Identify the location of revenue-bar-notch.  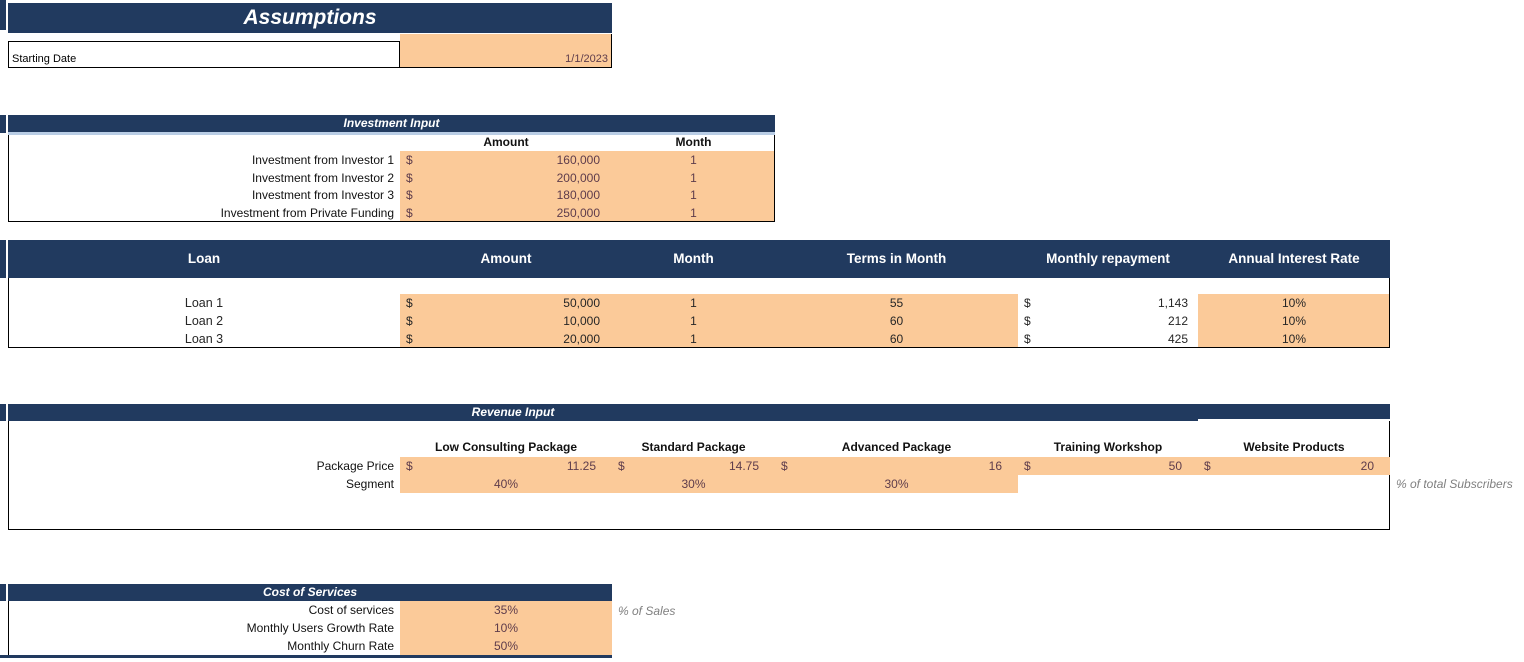
(1294, 420).